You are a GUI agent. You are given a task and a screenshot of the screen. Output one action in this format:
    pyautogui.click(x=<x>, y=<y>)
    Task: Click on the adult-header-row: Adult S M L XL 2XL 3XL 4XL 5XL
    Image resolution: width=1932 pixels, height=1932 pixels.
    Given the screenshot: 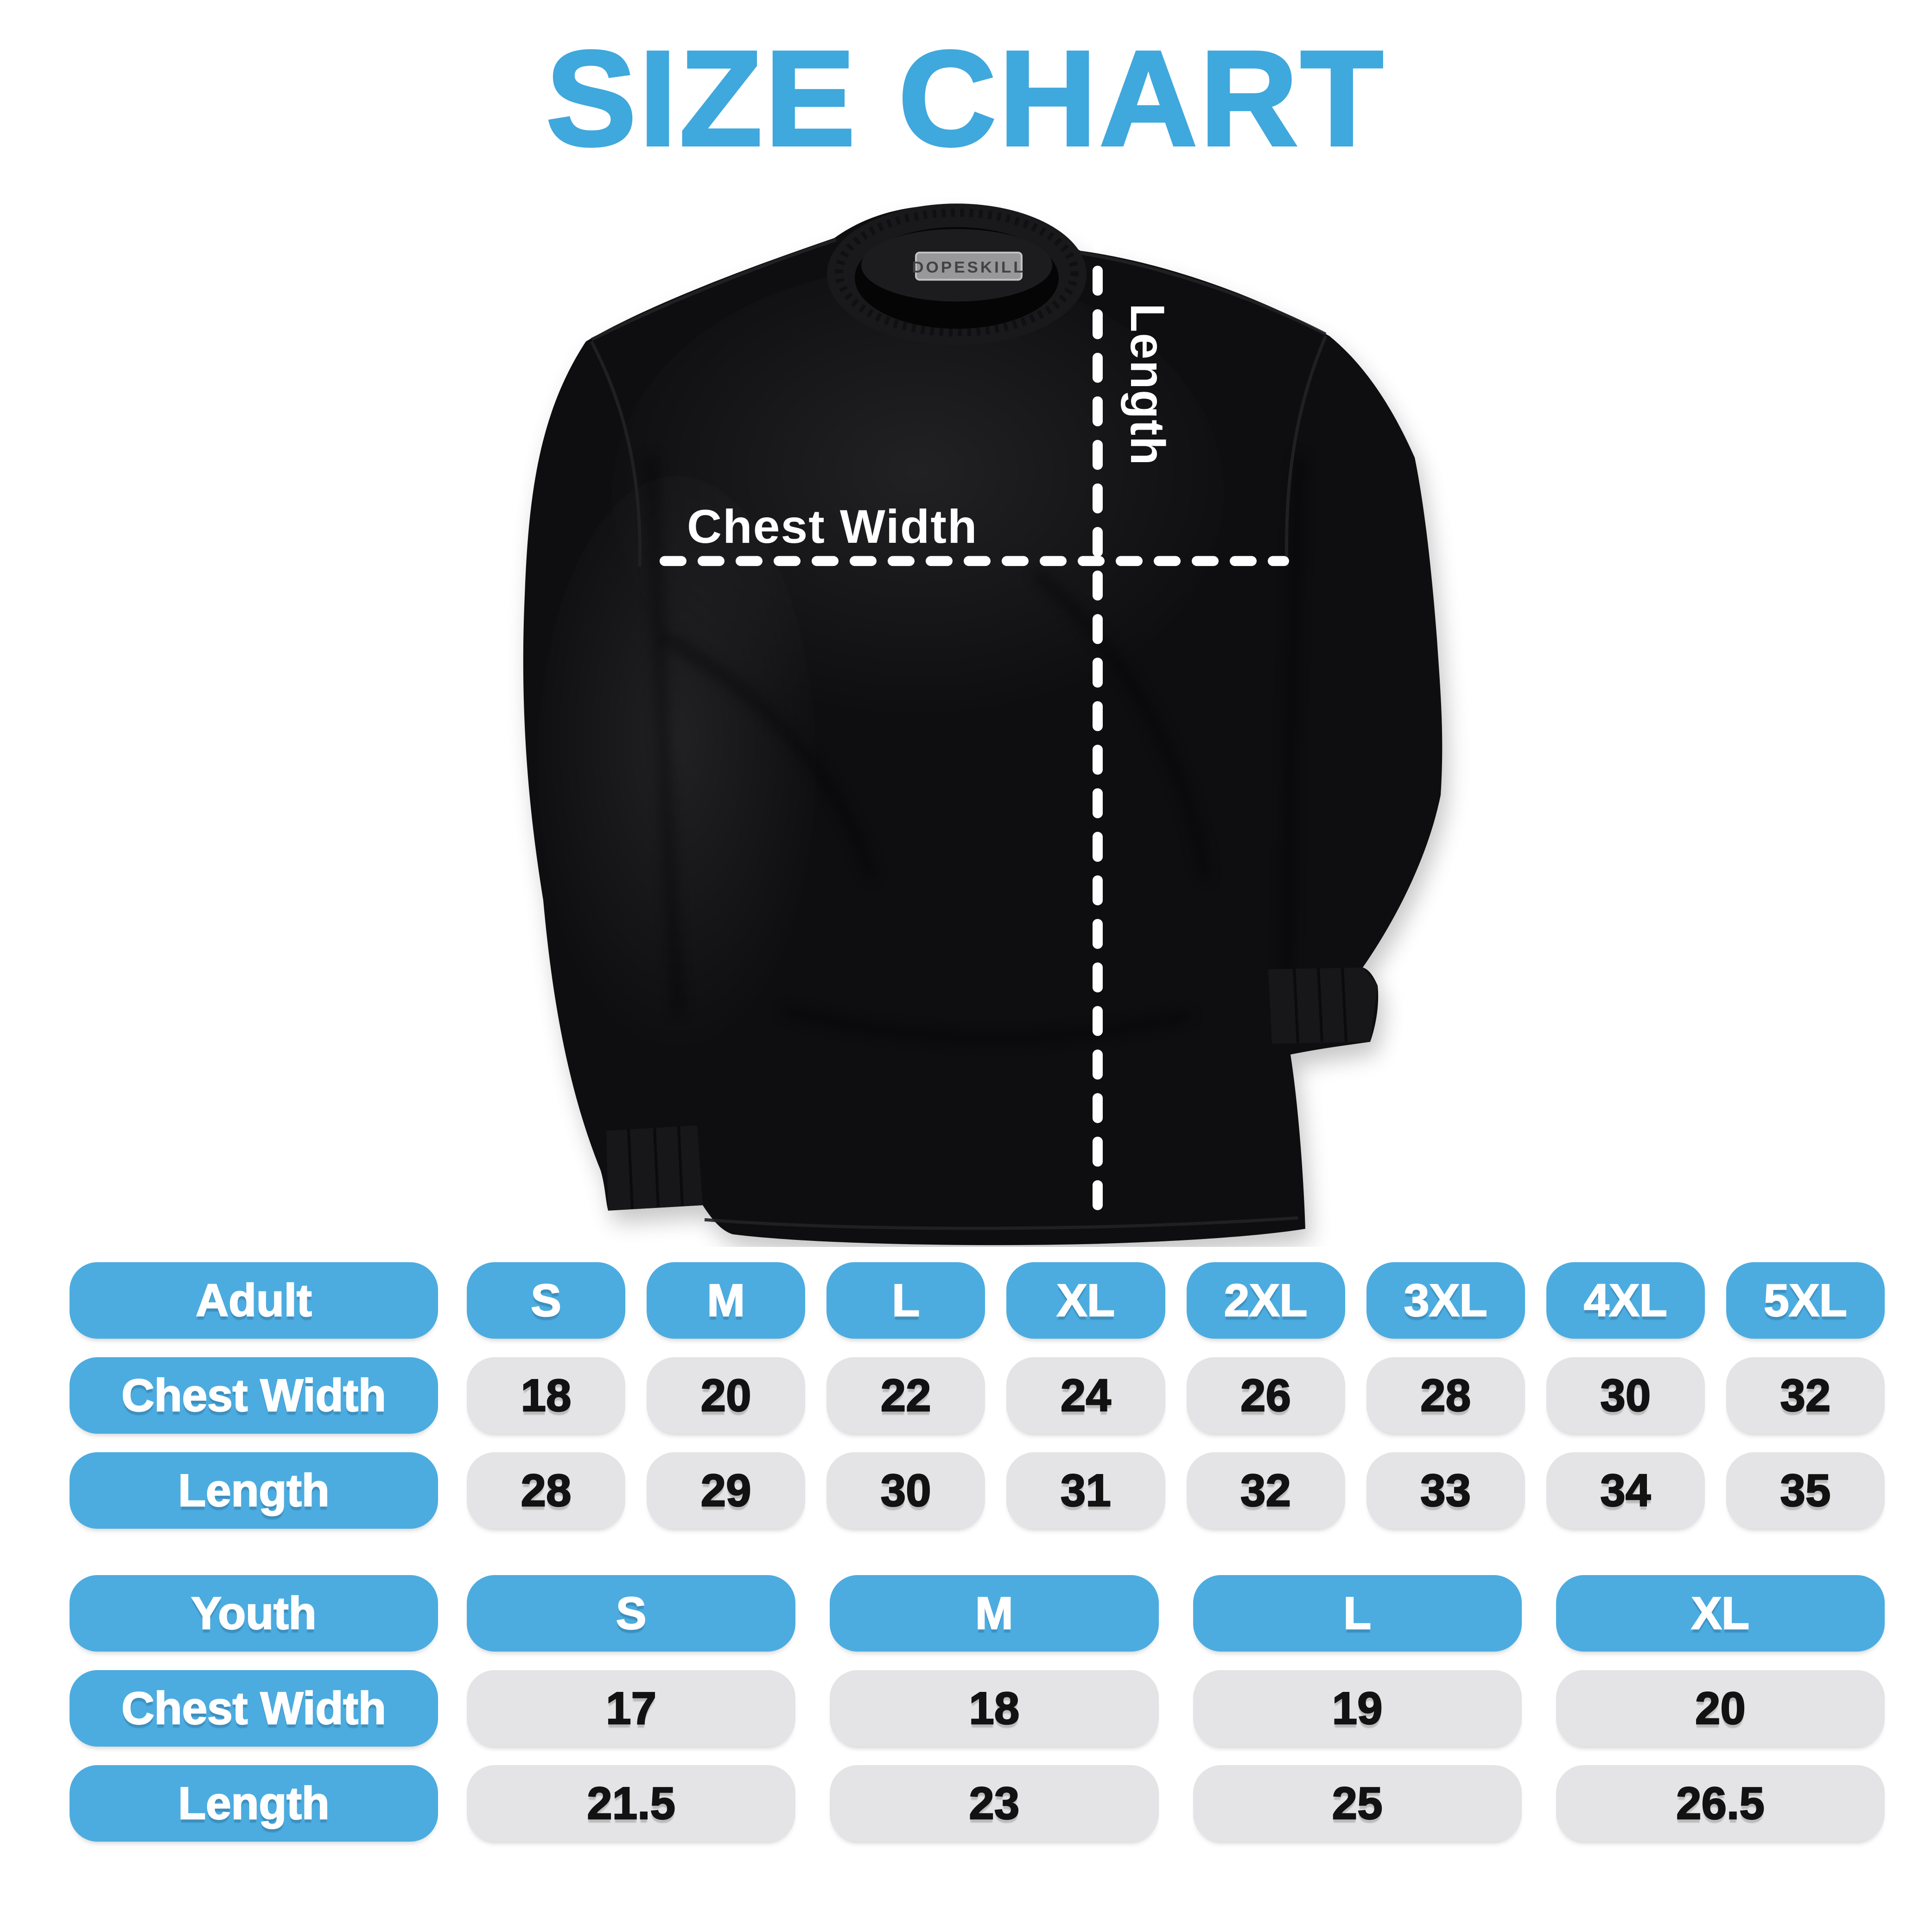 What is the action you would take?
    pyautogui.click(x=977, y=1300)
    